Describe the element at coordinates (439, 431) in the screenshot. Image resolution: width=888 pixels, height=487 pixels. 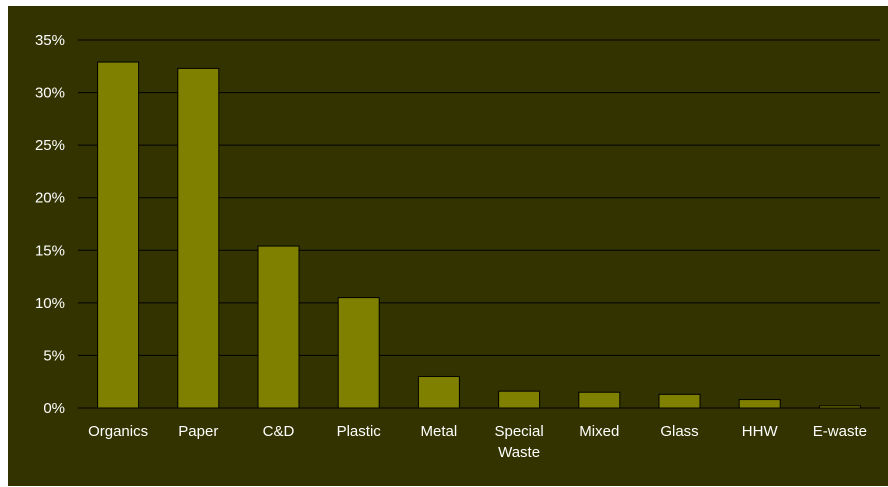
I see `x-tick-label: Metal` at that location.